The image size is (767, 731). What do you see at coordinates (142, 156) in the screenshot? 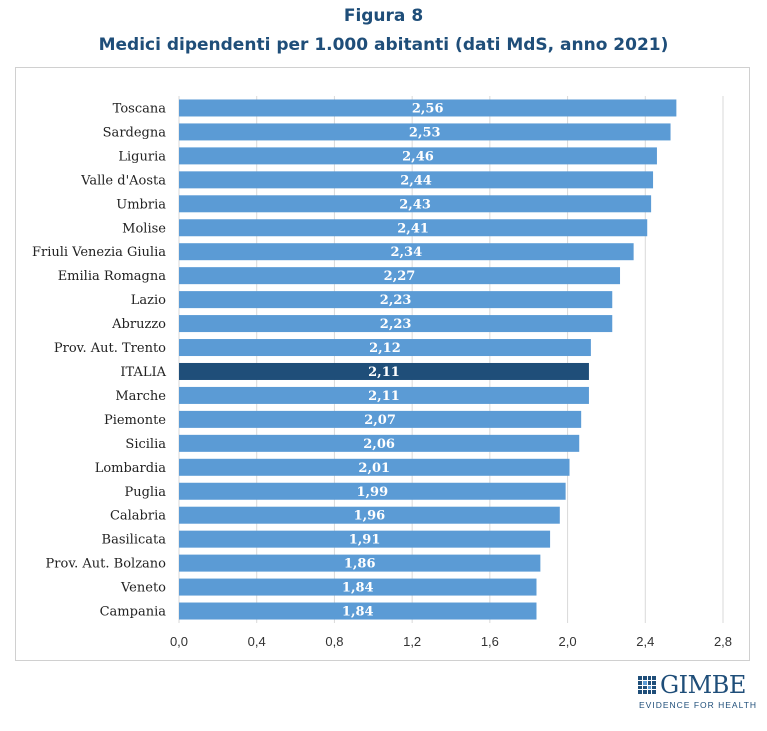
I see `category-label: Liguria` at bounding box center [142, 156].